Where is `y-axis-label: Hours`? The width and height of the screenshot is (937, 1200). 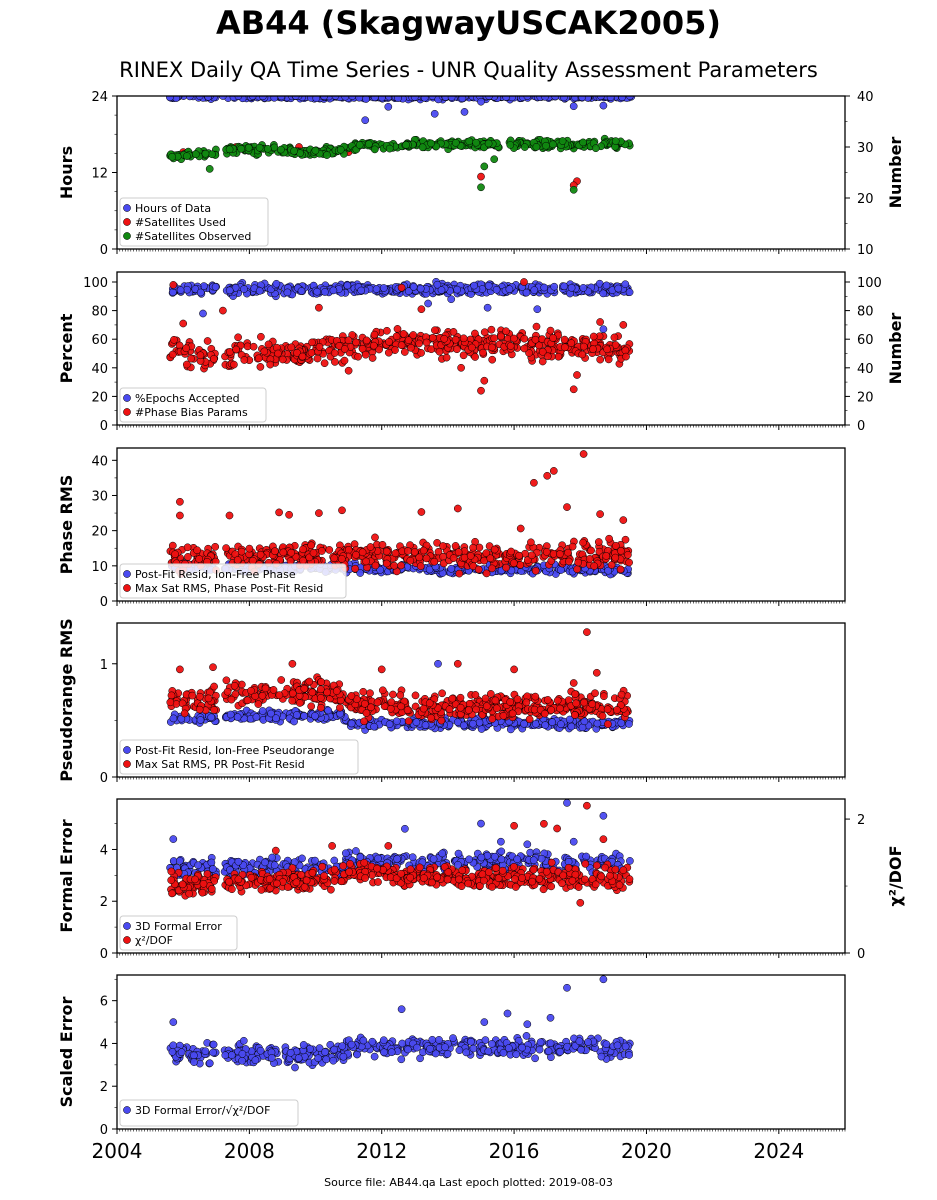
y-axis-label: Hours is located at coordinates (66, 172).